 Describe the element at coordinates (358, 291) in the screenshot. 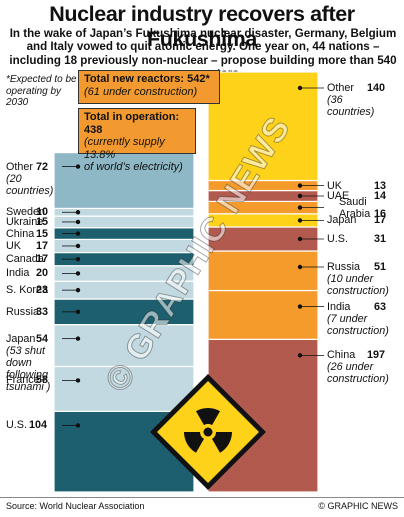

I see `new-label-russia-note: construction)` at that location.